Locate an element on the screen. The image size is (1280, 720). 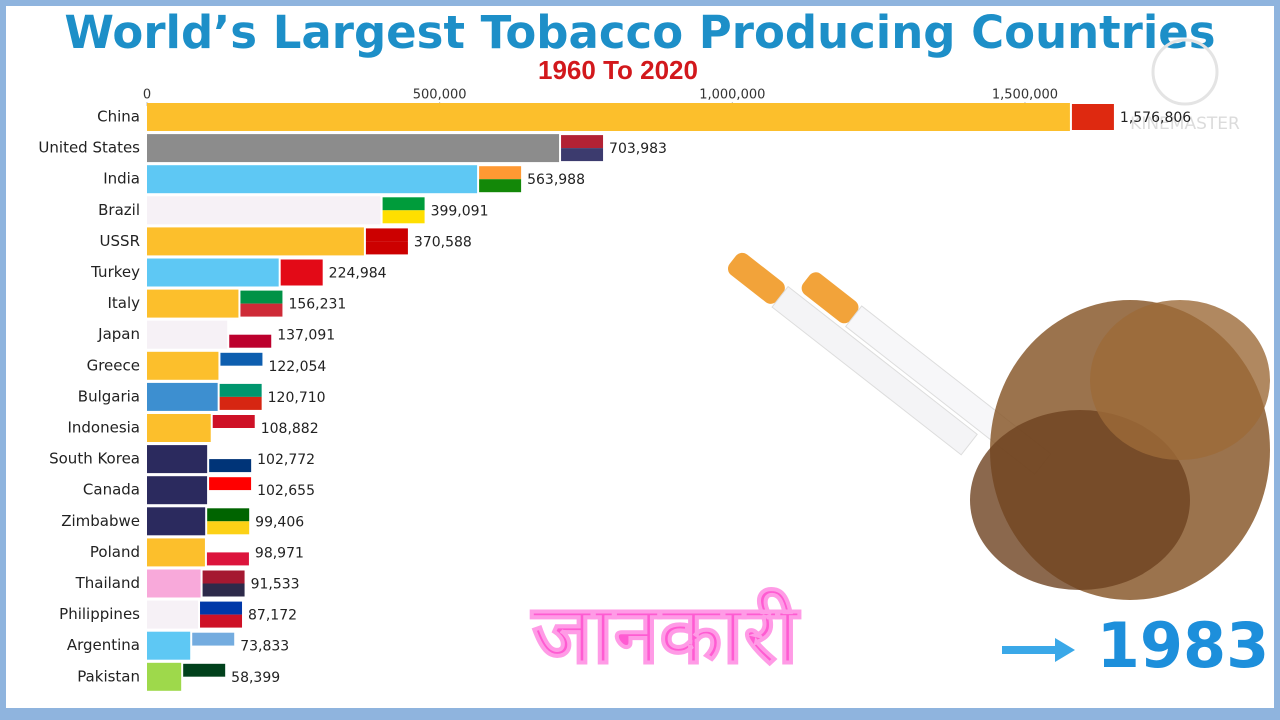
category-label: United States is located at coordinates (89, 148).